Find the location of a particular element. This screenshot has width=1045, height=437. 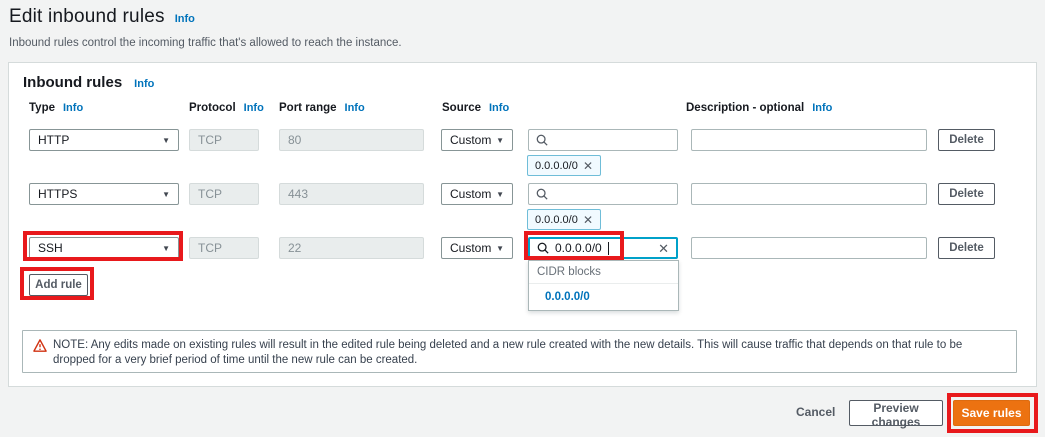

type-info-link: Info is located at coordinates (73, 108).